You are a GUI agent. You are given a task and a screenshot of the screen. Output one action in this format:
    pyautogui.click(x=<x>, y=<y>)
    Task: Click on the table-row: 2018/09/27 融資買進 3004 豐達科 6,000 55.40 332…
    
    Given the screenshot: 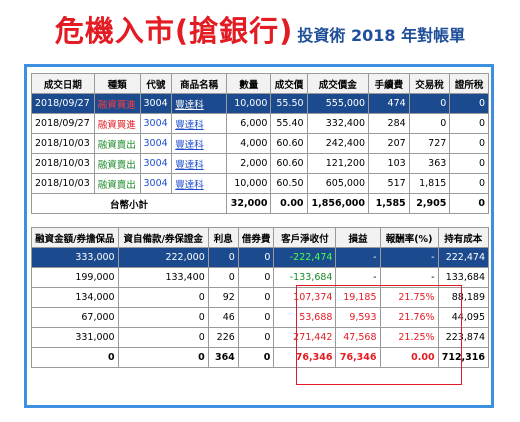 What is the action you would take?
    pyautogui.click(x=260, y=123)
    